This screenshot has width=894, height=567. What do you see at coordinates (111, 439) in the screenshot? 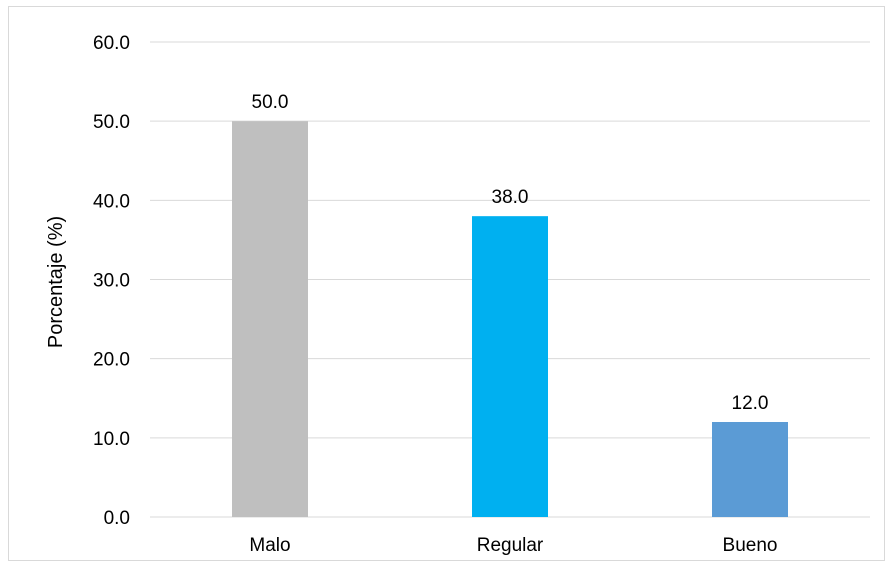
I see `y-tick-label: 10.0` at bounding box center [111, 439].